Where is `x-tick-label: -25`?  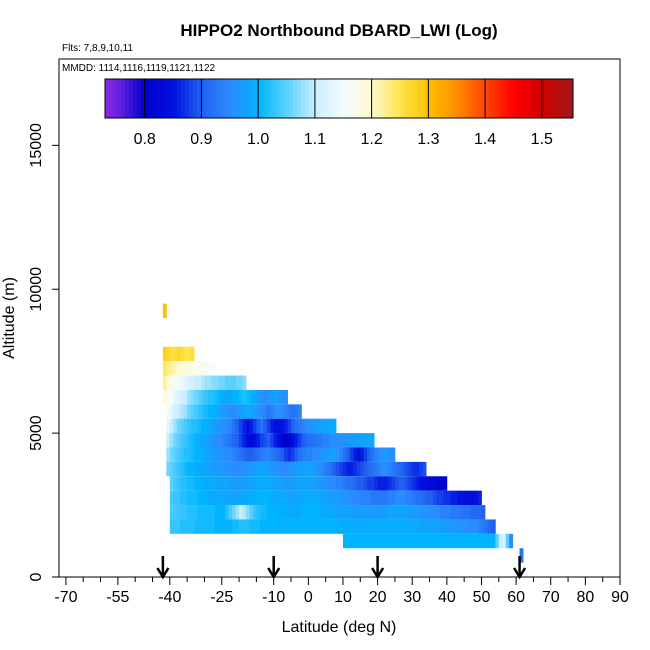 x-tick-label: -25 is located at coordinates (221, 597).